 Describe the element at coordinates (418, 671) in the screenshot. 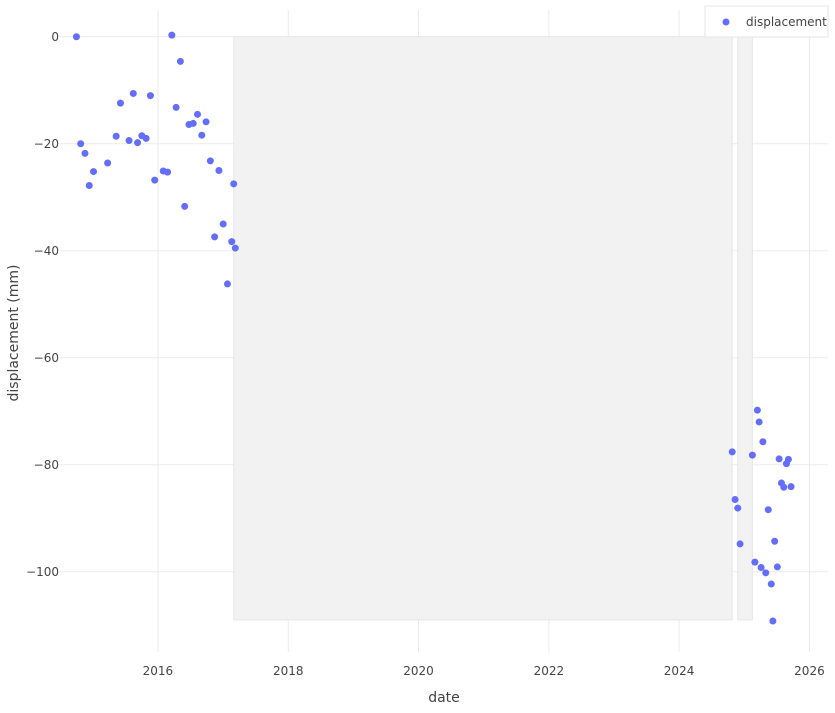

I see `x-tick-label: 2020` at that location.